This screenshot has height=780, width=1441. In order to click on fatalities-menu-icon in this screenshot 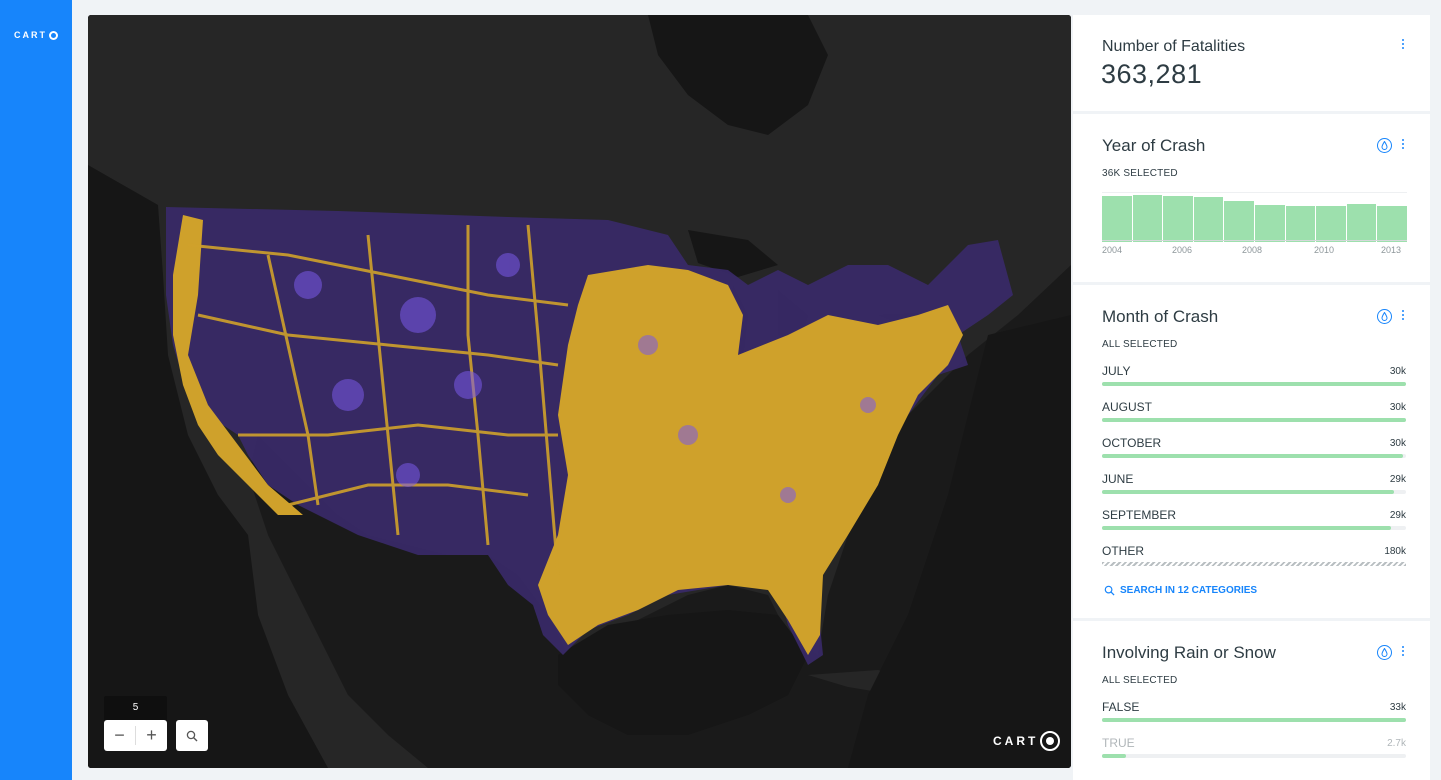, I will do `click(1404, 44)`.